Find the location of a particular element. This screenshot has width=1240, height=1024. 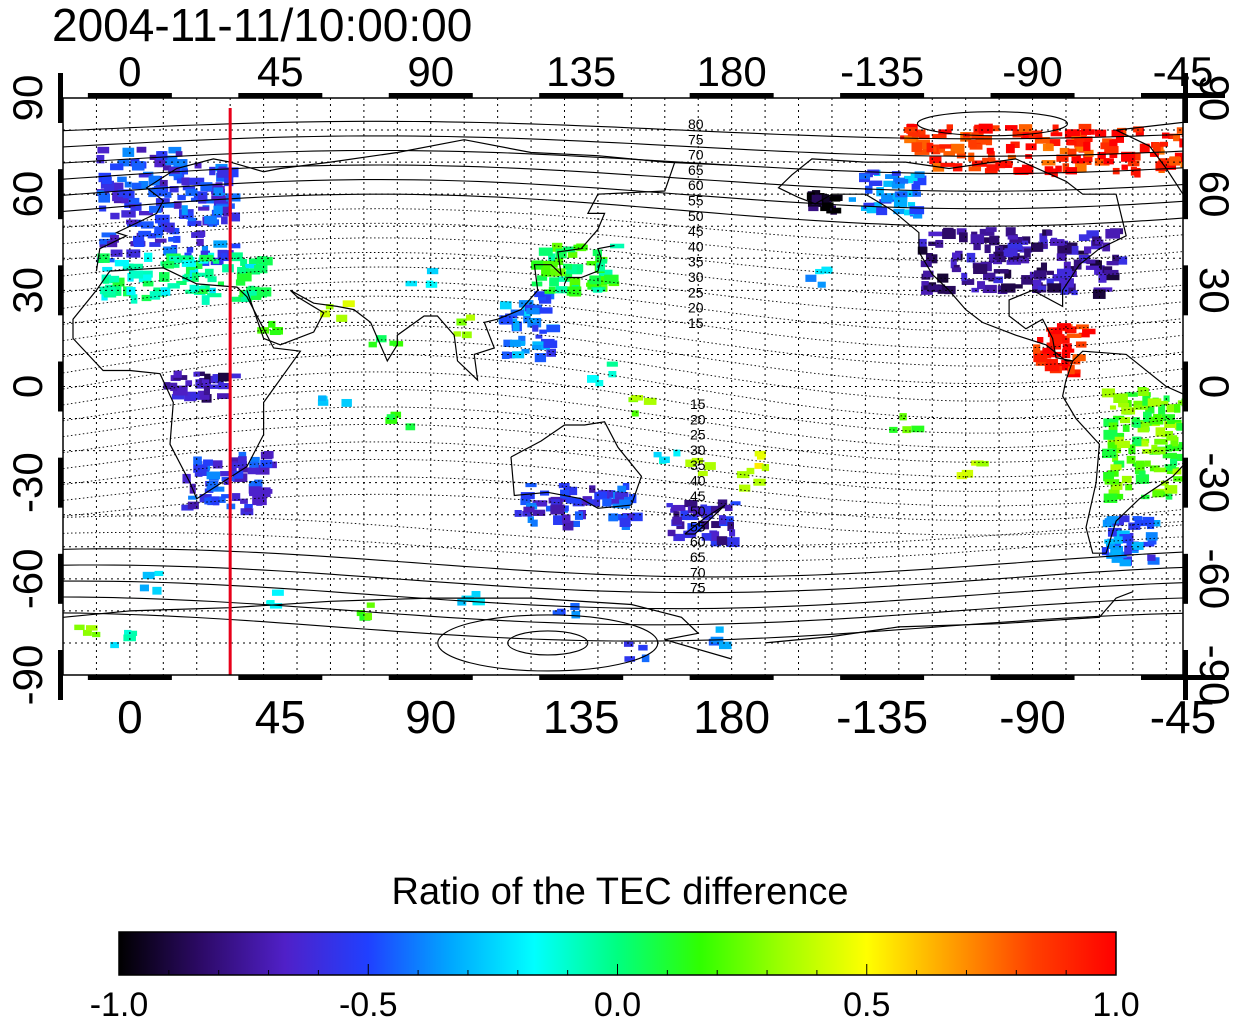

contour-label: 75 is located at coordinates (698, 588).